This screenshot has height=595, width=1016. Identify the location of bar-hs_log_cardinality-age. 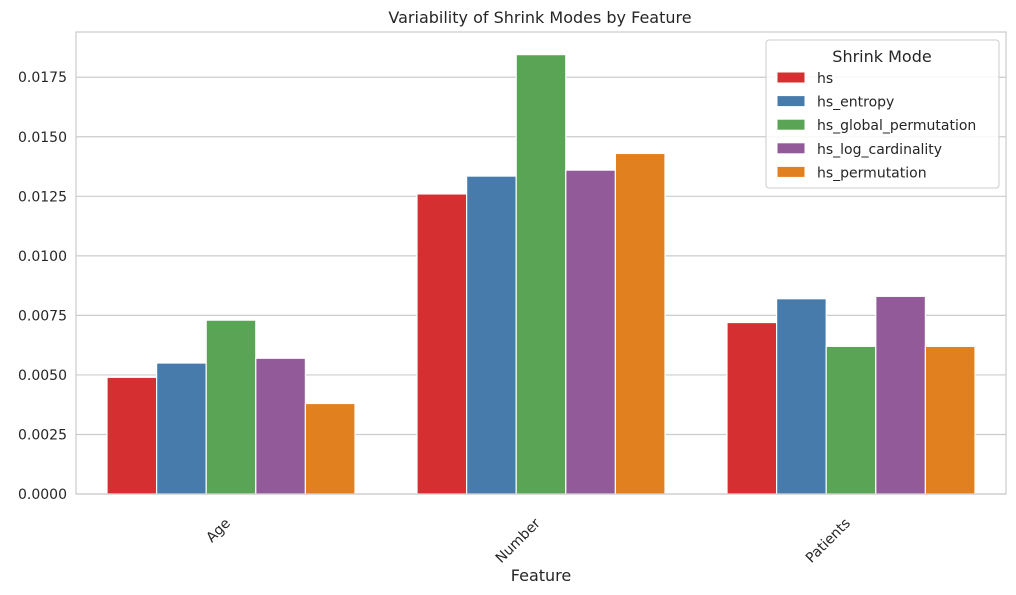
(281, 426).